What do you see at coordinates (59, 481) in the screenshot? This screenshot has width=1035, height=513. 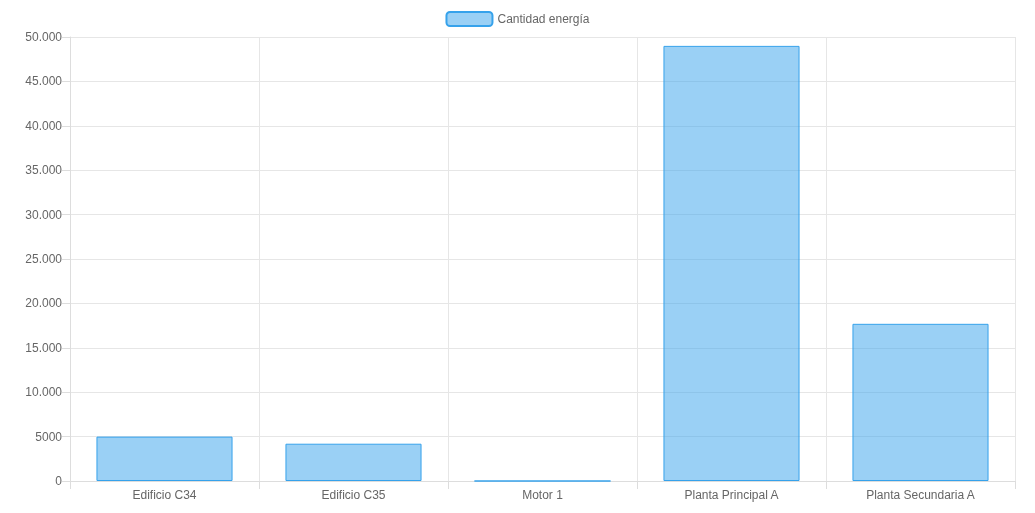 I see `y-tick-label: 0` at bounding box center [59, 481].